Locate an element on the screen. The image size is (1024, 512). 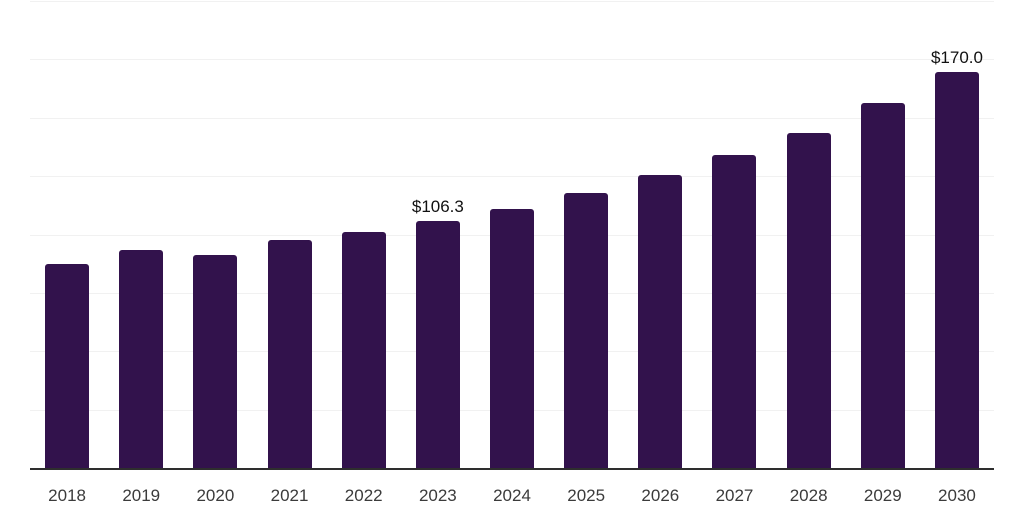
x-tick-label: 2026 is located at coordinates (660, 495).